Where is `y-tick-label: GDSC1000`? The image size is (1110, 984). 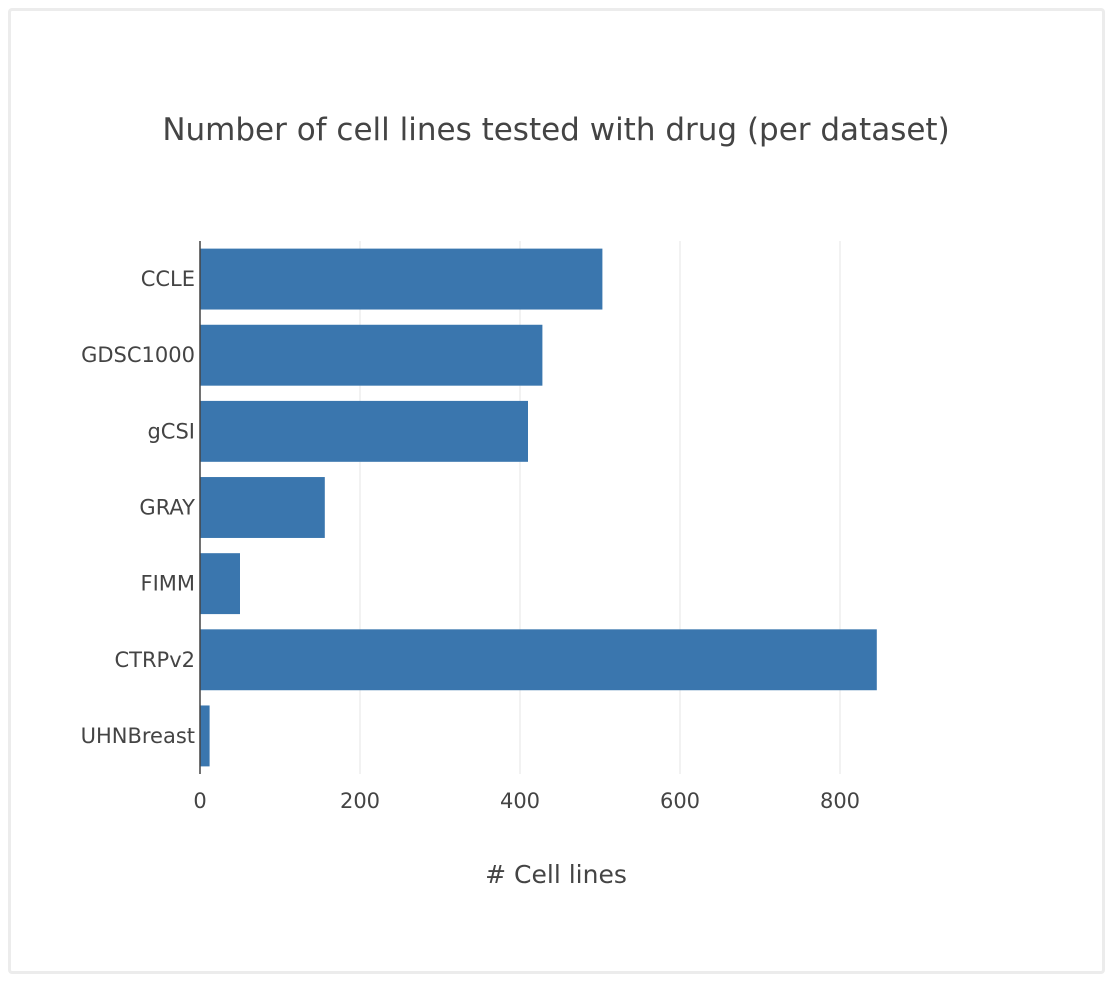 y-tick-label: GDSC1000 is located at coordinates (138, 355).